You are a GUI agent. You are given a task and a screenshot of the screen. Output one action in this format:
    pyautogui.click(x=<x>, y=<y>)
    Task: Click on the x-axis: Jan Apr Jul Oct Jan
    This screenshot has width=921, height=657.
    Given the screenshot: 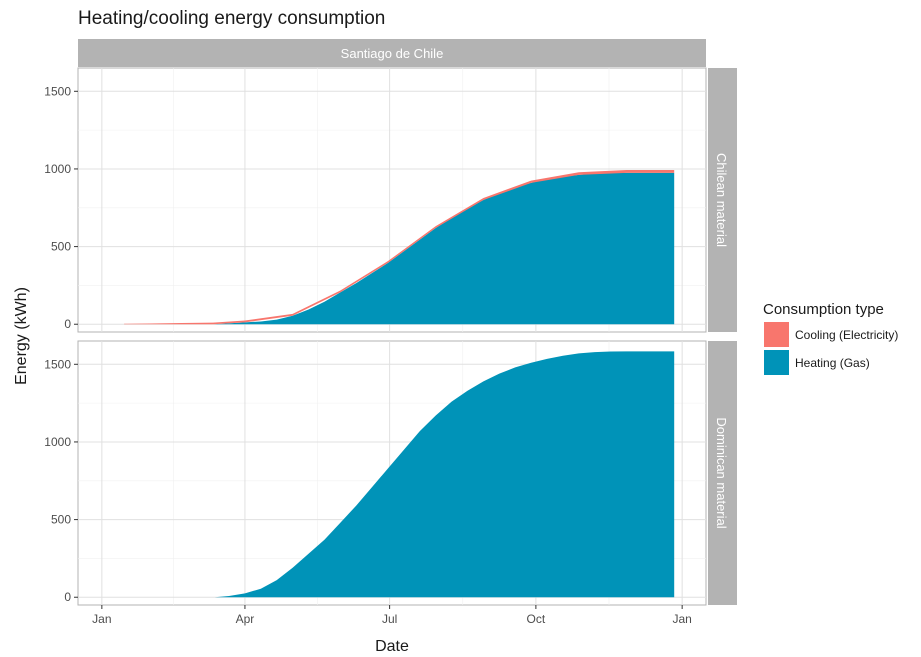 What is the action you would take?
    pyautogui.click(x=392, y=615)
    